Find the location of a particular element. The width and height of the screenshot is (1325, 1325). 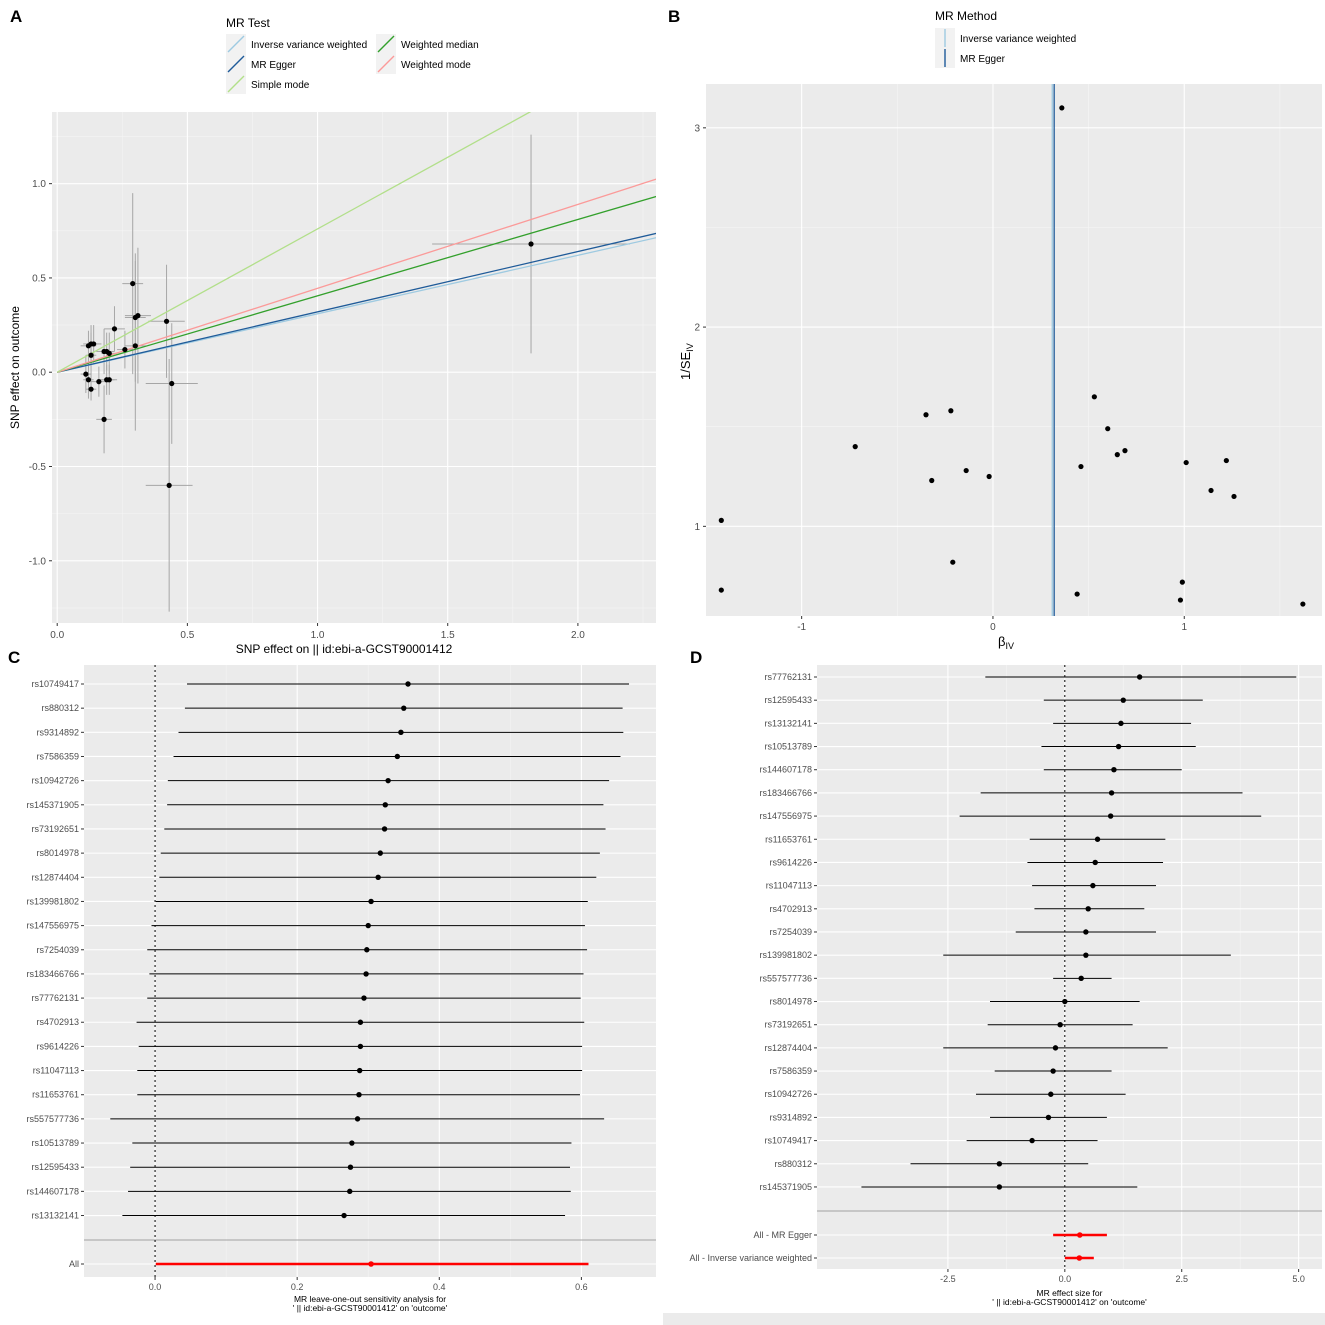

legend-label: Simple mode is located at coordinates (280, 85).